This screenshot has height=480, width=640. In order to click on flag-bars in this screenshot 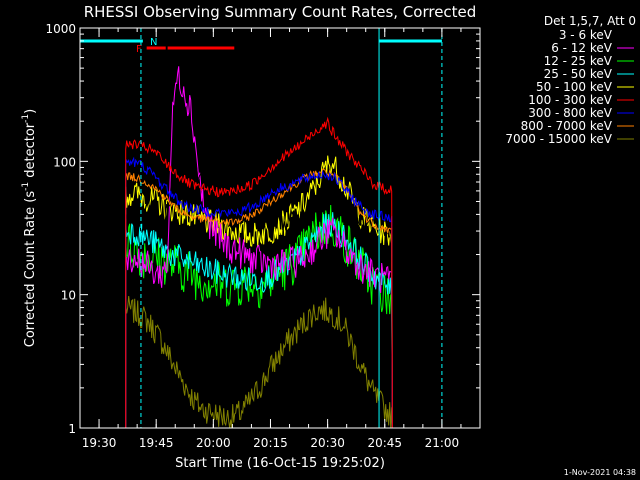, I will do `click(261, 44)`.